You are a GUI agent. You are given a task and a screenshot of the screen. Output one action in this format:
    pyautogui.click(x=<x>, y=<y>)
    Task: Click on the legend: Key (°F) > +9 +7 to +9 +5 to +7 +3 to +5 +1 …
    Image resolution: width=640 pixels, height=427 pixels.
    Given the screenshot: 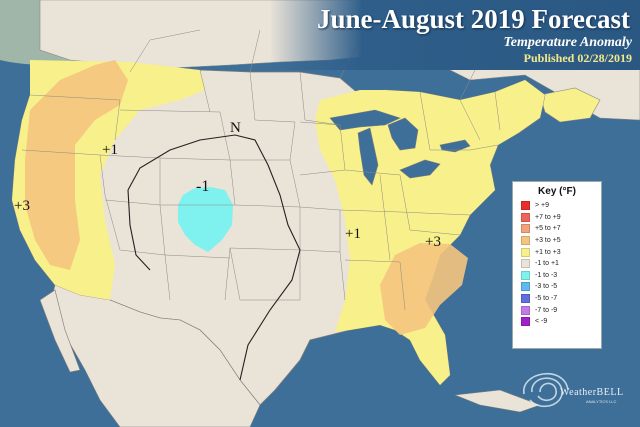 What is the action you would take?
    pyautogui.click(x=557, y=265)
    